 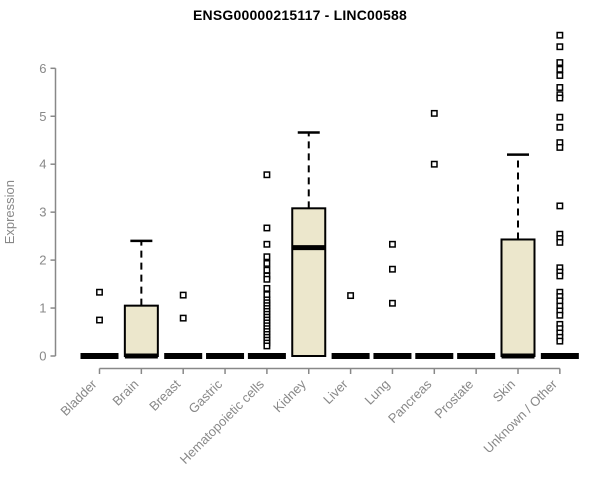 What do you see at coordinates (125, 393) in the screenshot?
I see `x-category-label-brain: Brain` at bounding box center [125, 393].